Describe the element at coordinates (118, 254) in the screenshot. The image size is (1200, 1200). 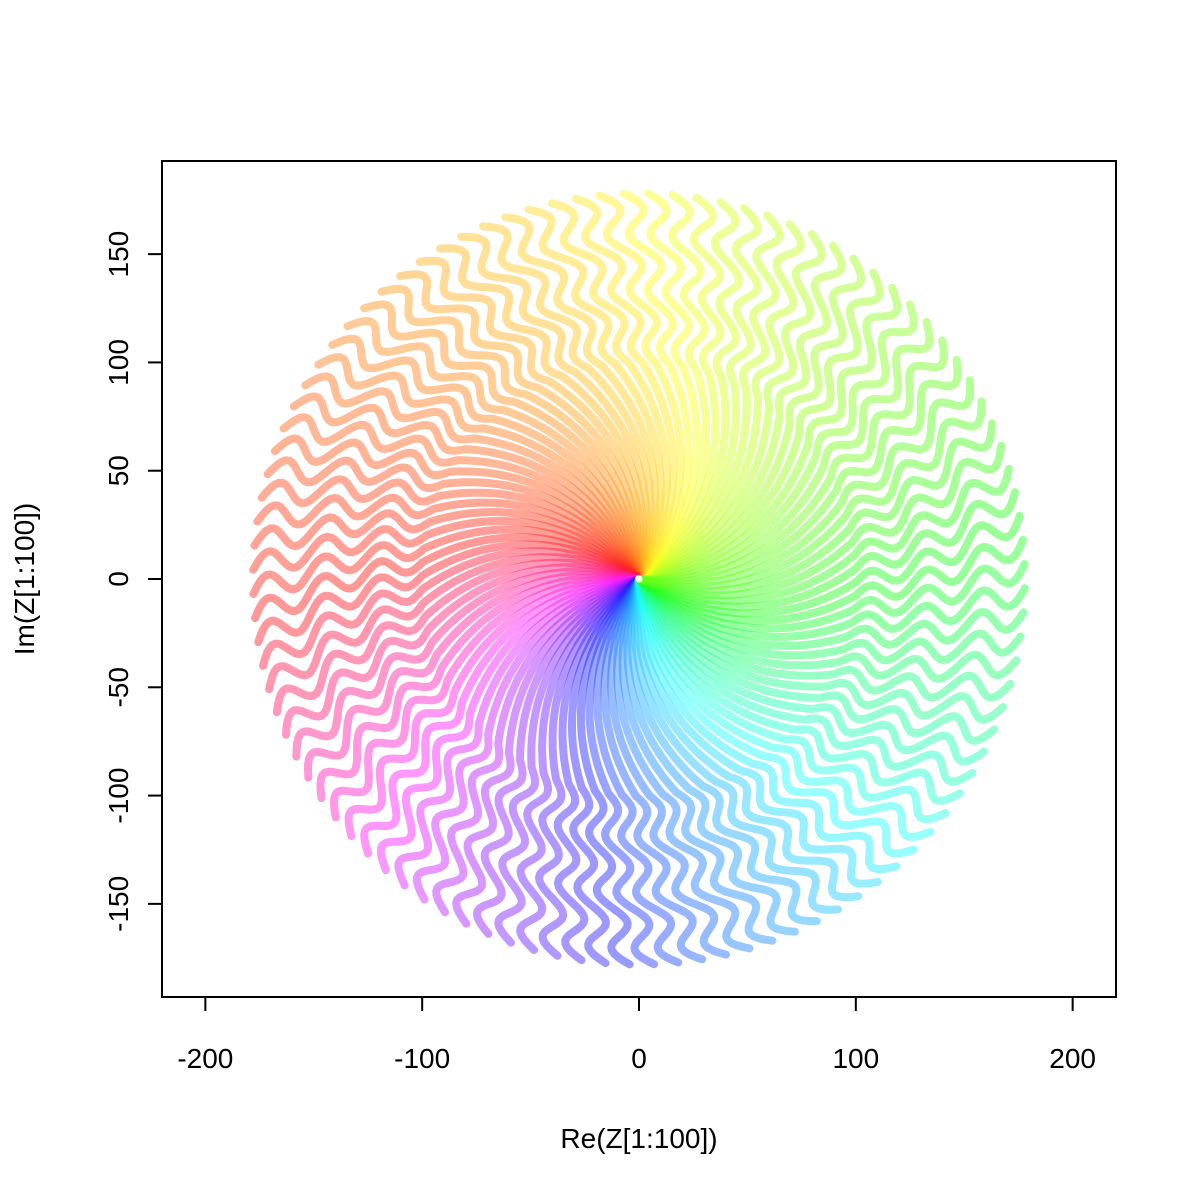
I see `y-tick-label: 150` at that location.